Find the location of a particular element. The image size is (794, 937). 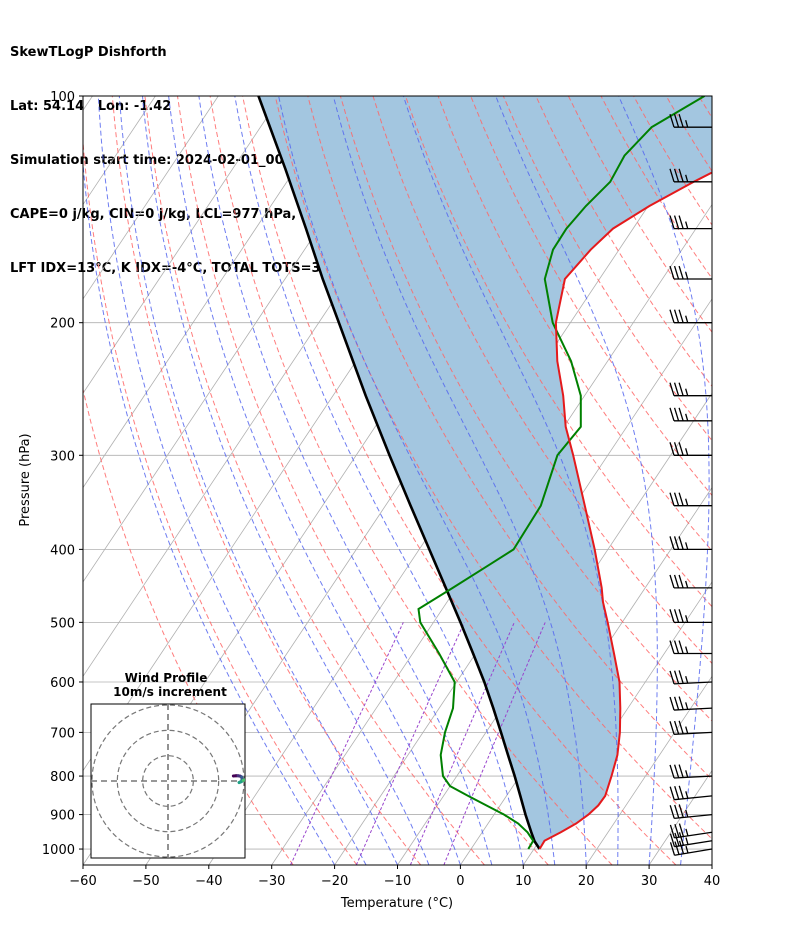

x-tick-label: 40 is located at coordinates (712, 881).